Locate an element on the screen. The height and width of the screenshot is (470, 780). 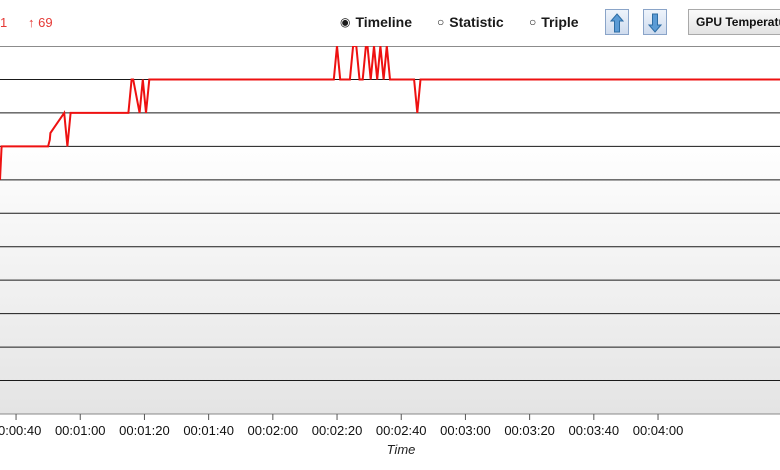
statistic-radio-label: Statistic is located at coordinates (476, 22).